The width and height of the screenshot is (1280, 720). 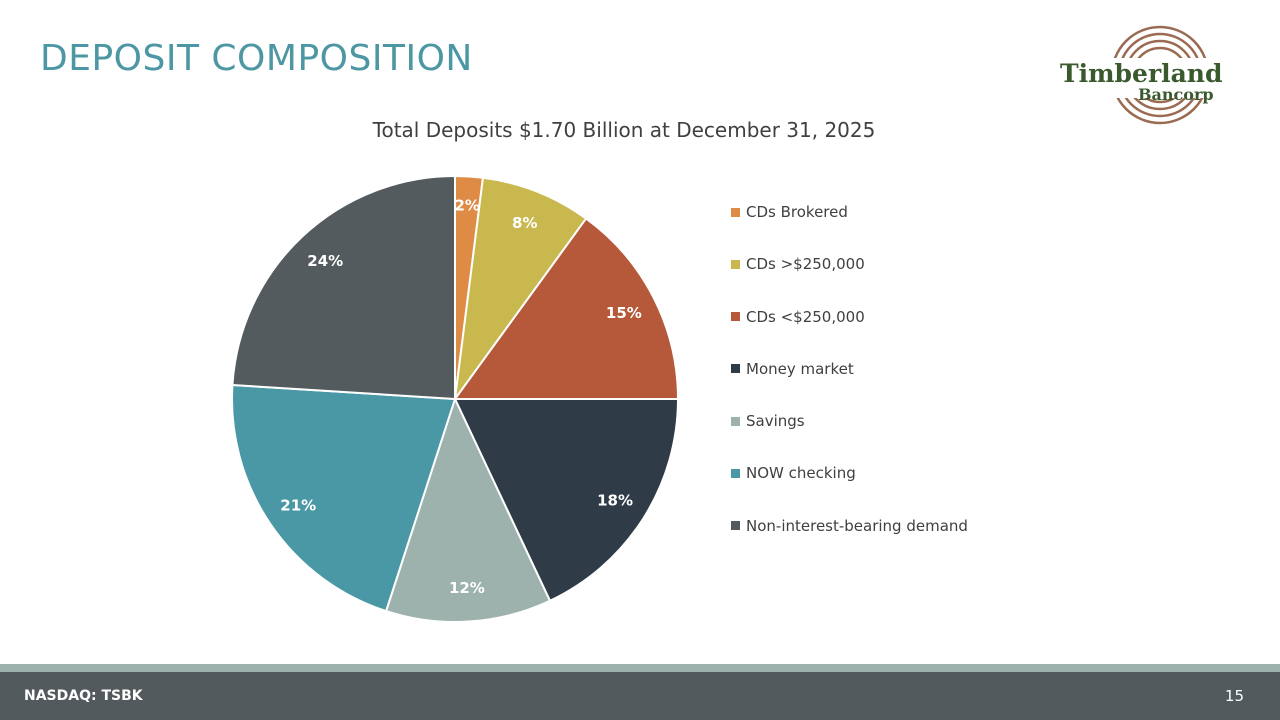 I want to click on timberland-bancorp-logo: Timberland Bancorp, so click(x=1143, y=75).